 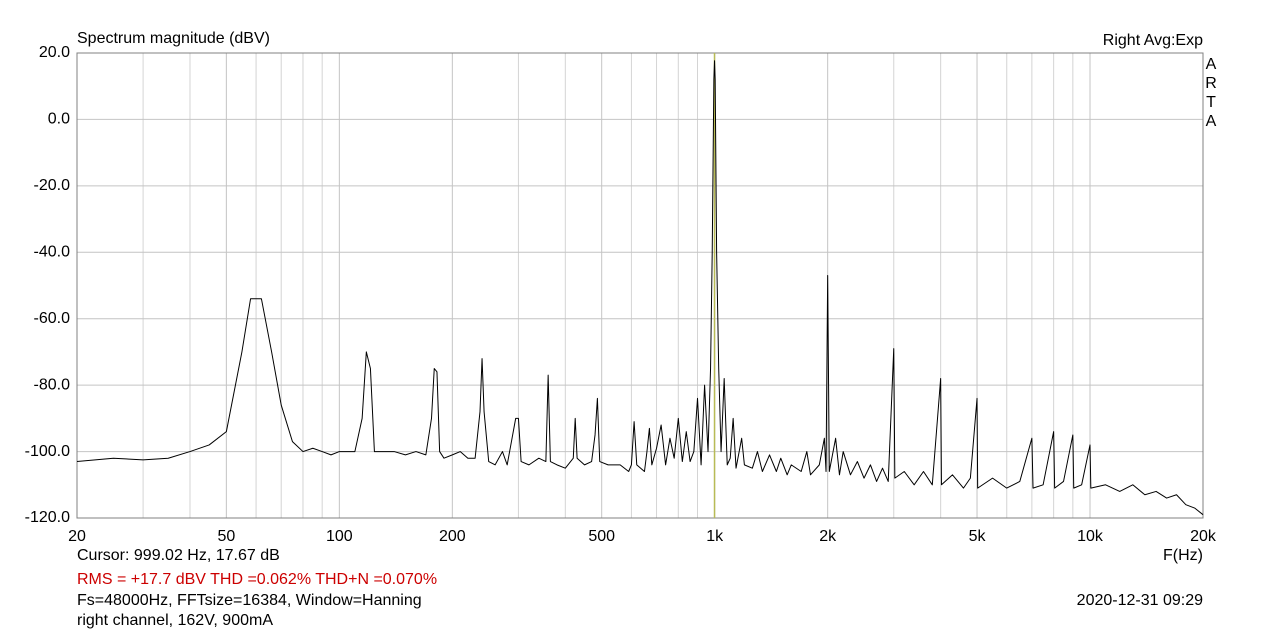 I want to click on y-tick-label: 20.0, so click(x=54, y=52).